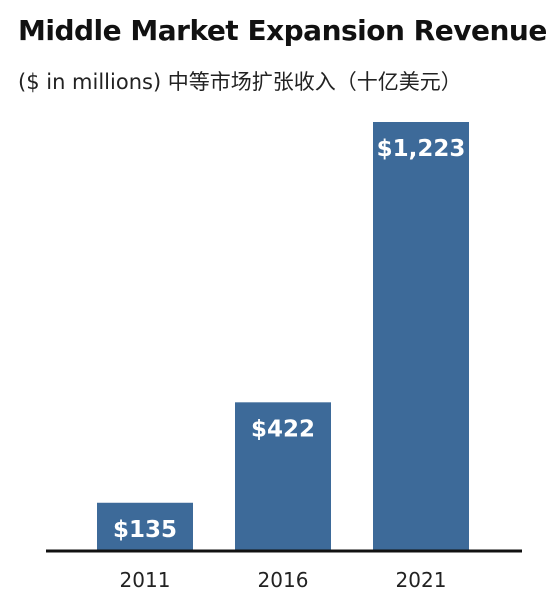 The image size is (546, 604). What do you see at coordinates (283, 429) in the screenshot?
I see `bar-value-label-2016: $422` at bounding box center [283, 429].